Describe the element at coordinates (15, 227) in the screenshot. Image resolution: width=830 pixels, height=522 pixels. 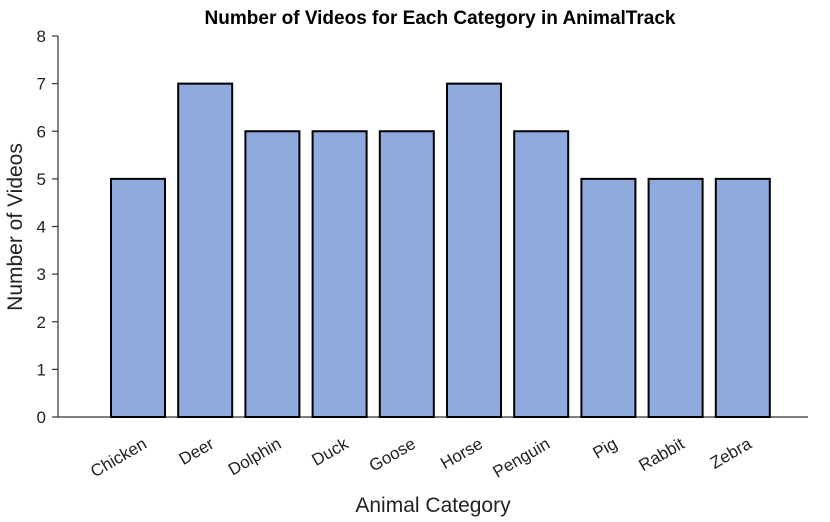
I see `y-axis-label: Number of Videos` at that location.